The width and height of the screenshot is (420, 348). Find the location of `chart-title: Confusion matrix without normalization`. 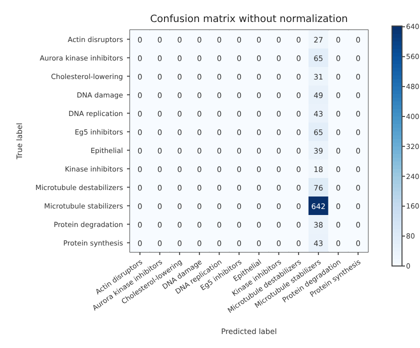

chart-title: Confusion matrix without normalization is located at coordinates (249, 19).